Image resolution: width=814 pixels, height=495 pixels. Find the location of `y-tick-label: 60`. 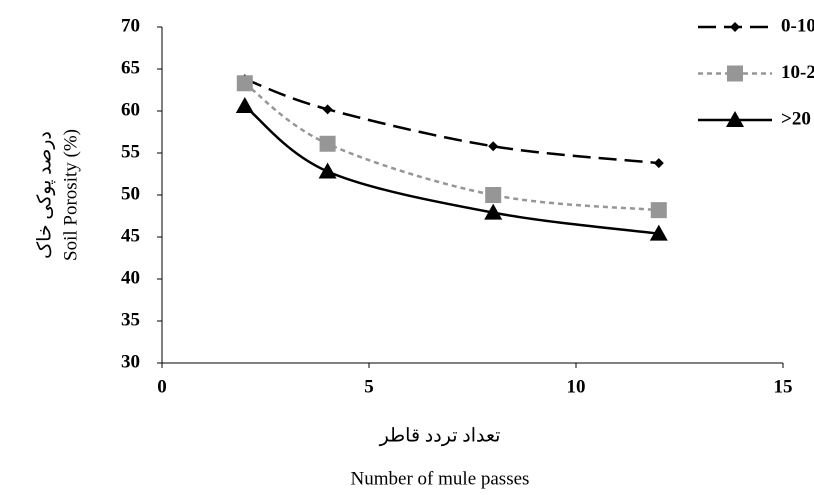

y-tick-label: 60 is located at coordinates (130, 109).